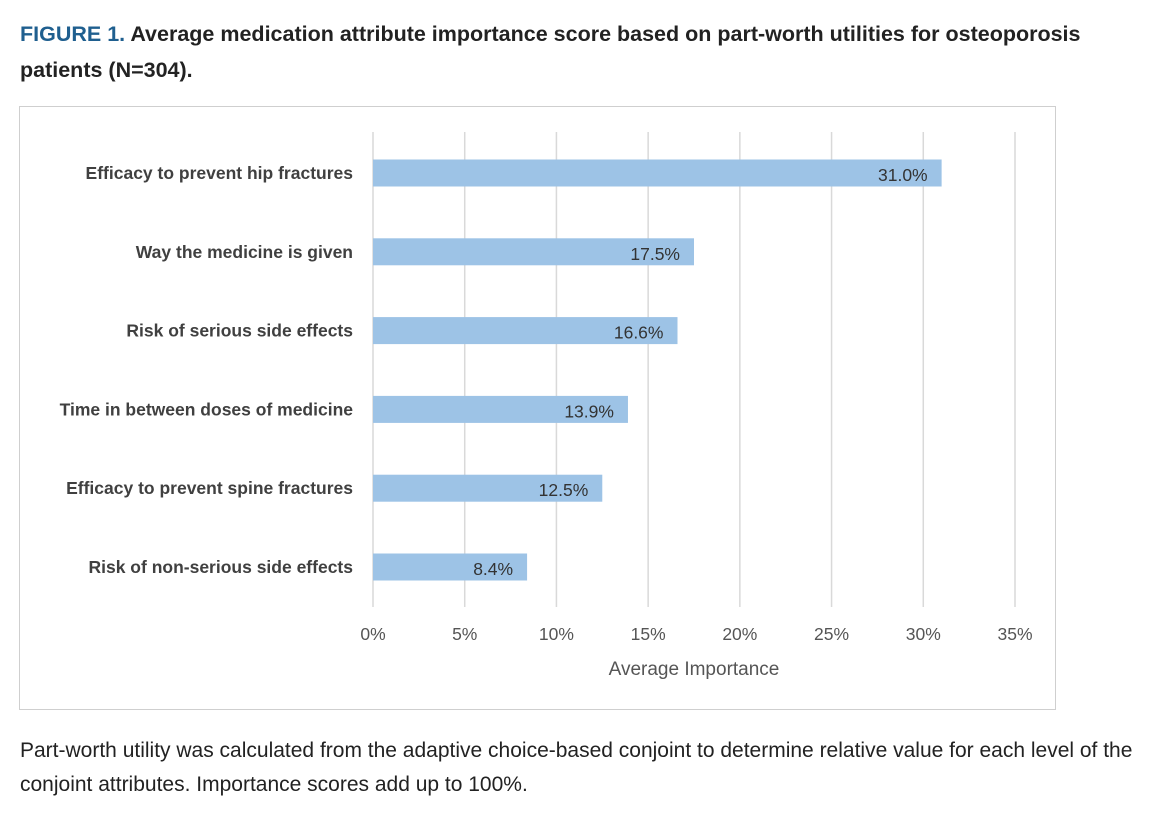  I want to click on figure-label: FIGURE 1., so click(73, 34).